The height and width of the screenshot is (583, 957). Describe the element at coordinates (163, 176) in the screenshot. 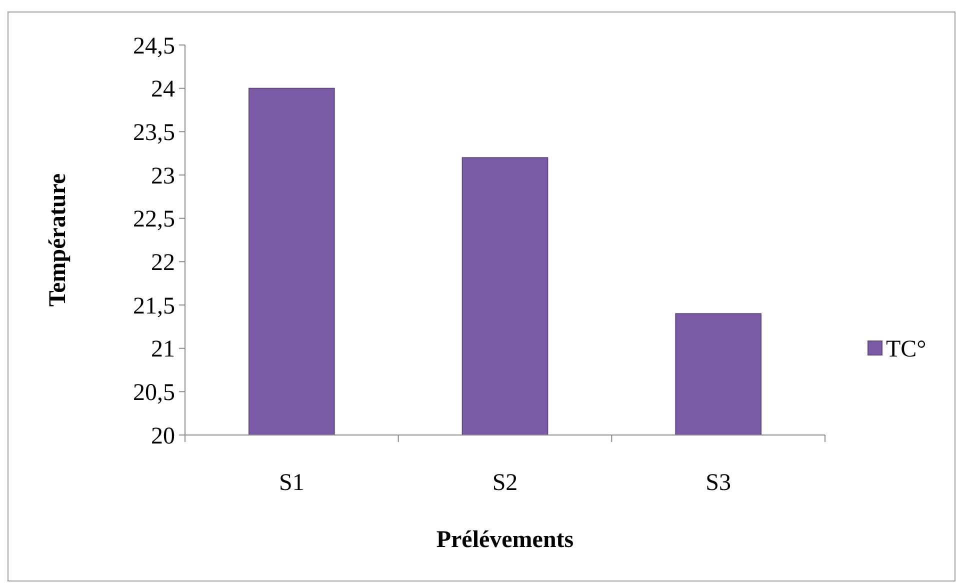

I see `y-tick-label: 23` at that location.